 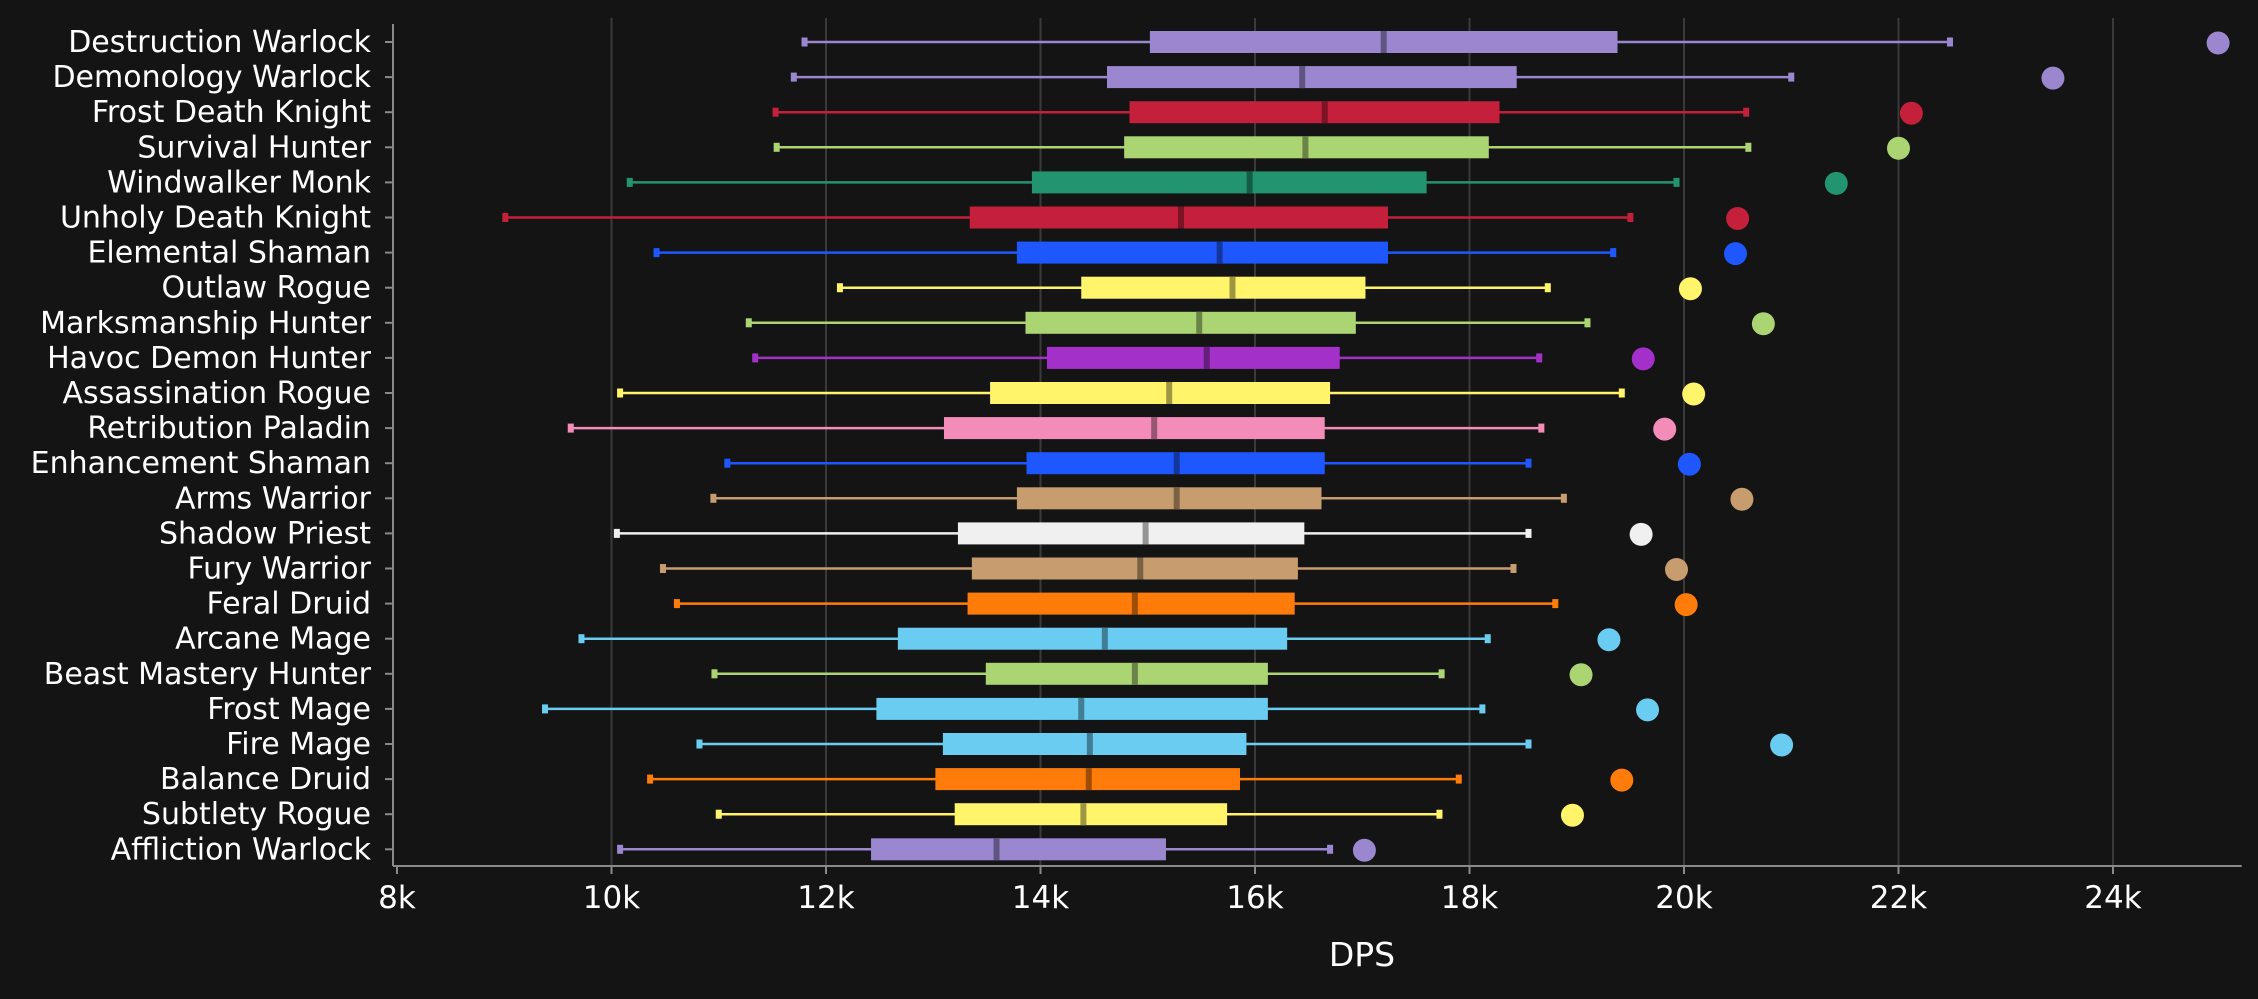 I want to click on category-label: Affliction Warlock, so click(x=241, y=849).